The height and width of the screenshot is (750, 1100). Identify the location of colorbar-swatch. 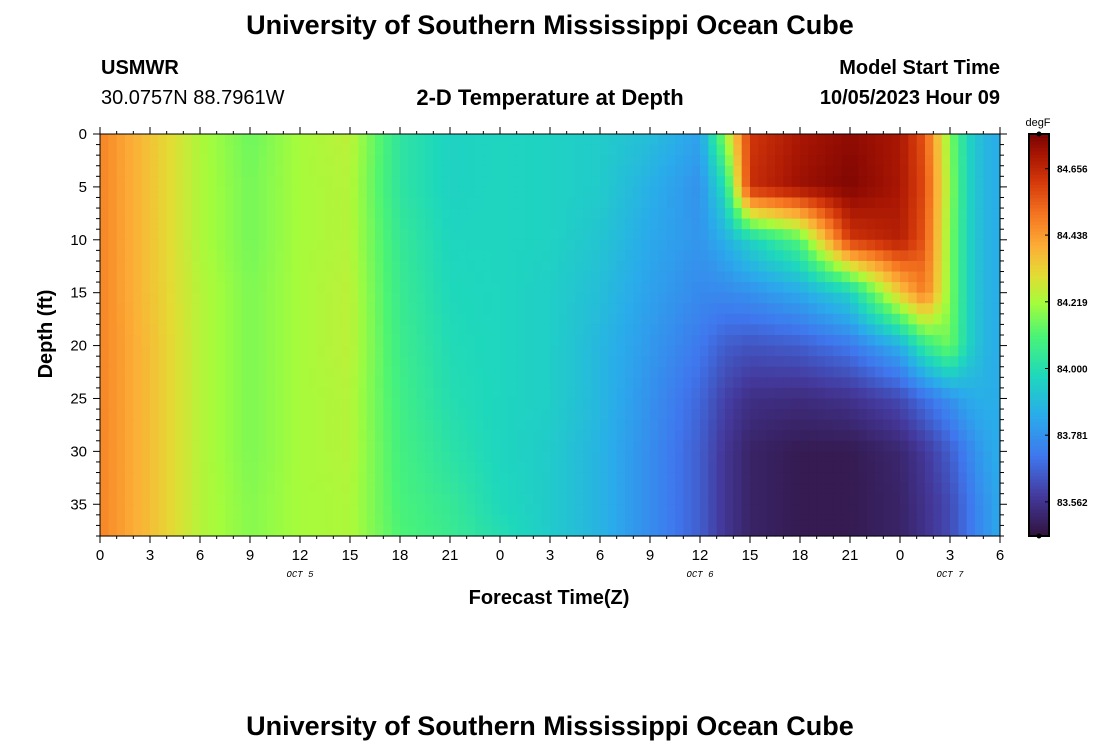
(1039, 146).